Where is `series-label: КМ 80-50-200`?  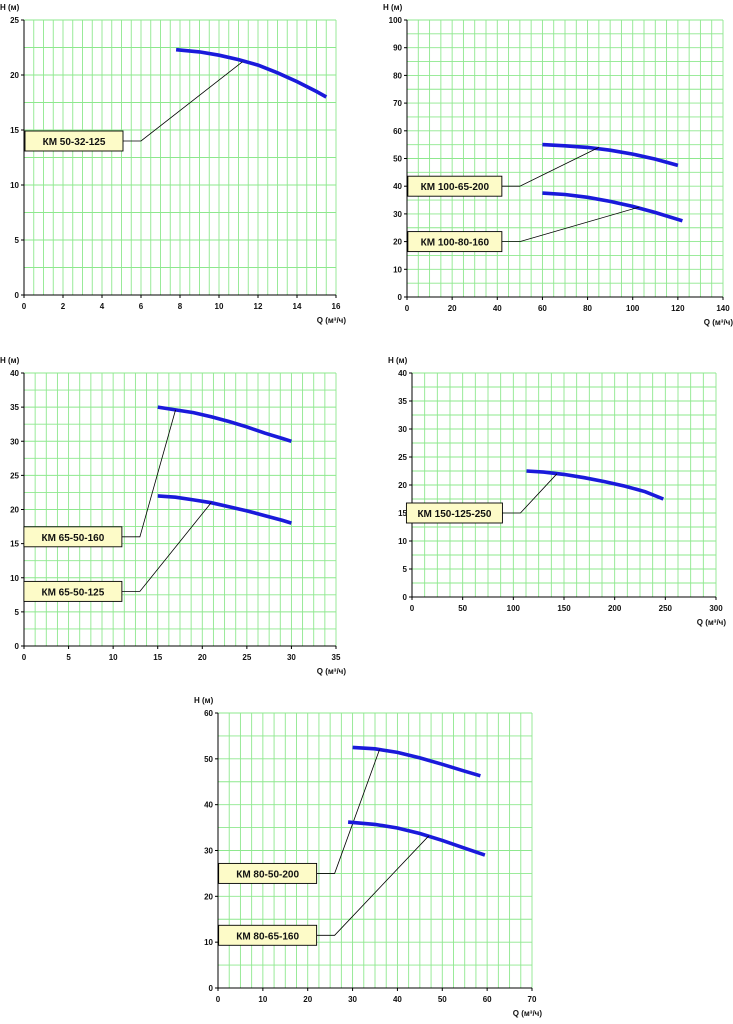 series-label: КМ 80-50-200 is located at coordinates (267, 874).